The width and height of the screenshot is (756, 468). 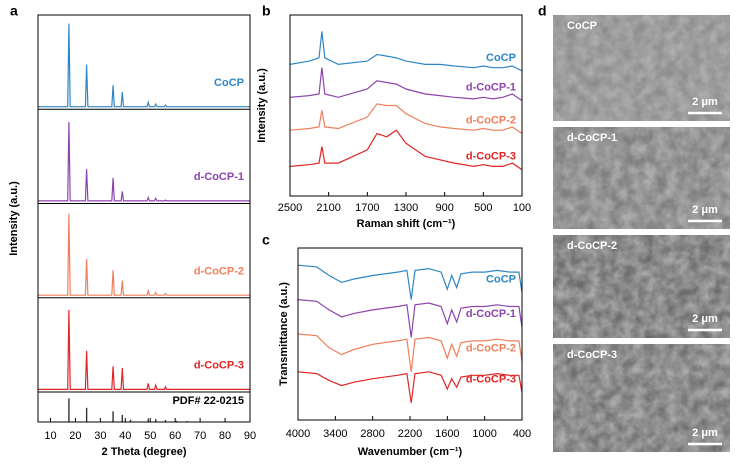 I want to click on sem-label: d-CoCP-1, so click(x=592, y=138).